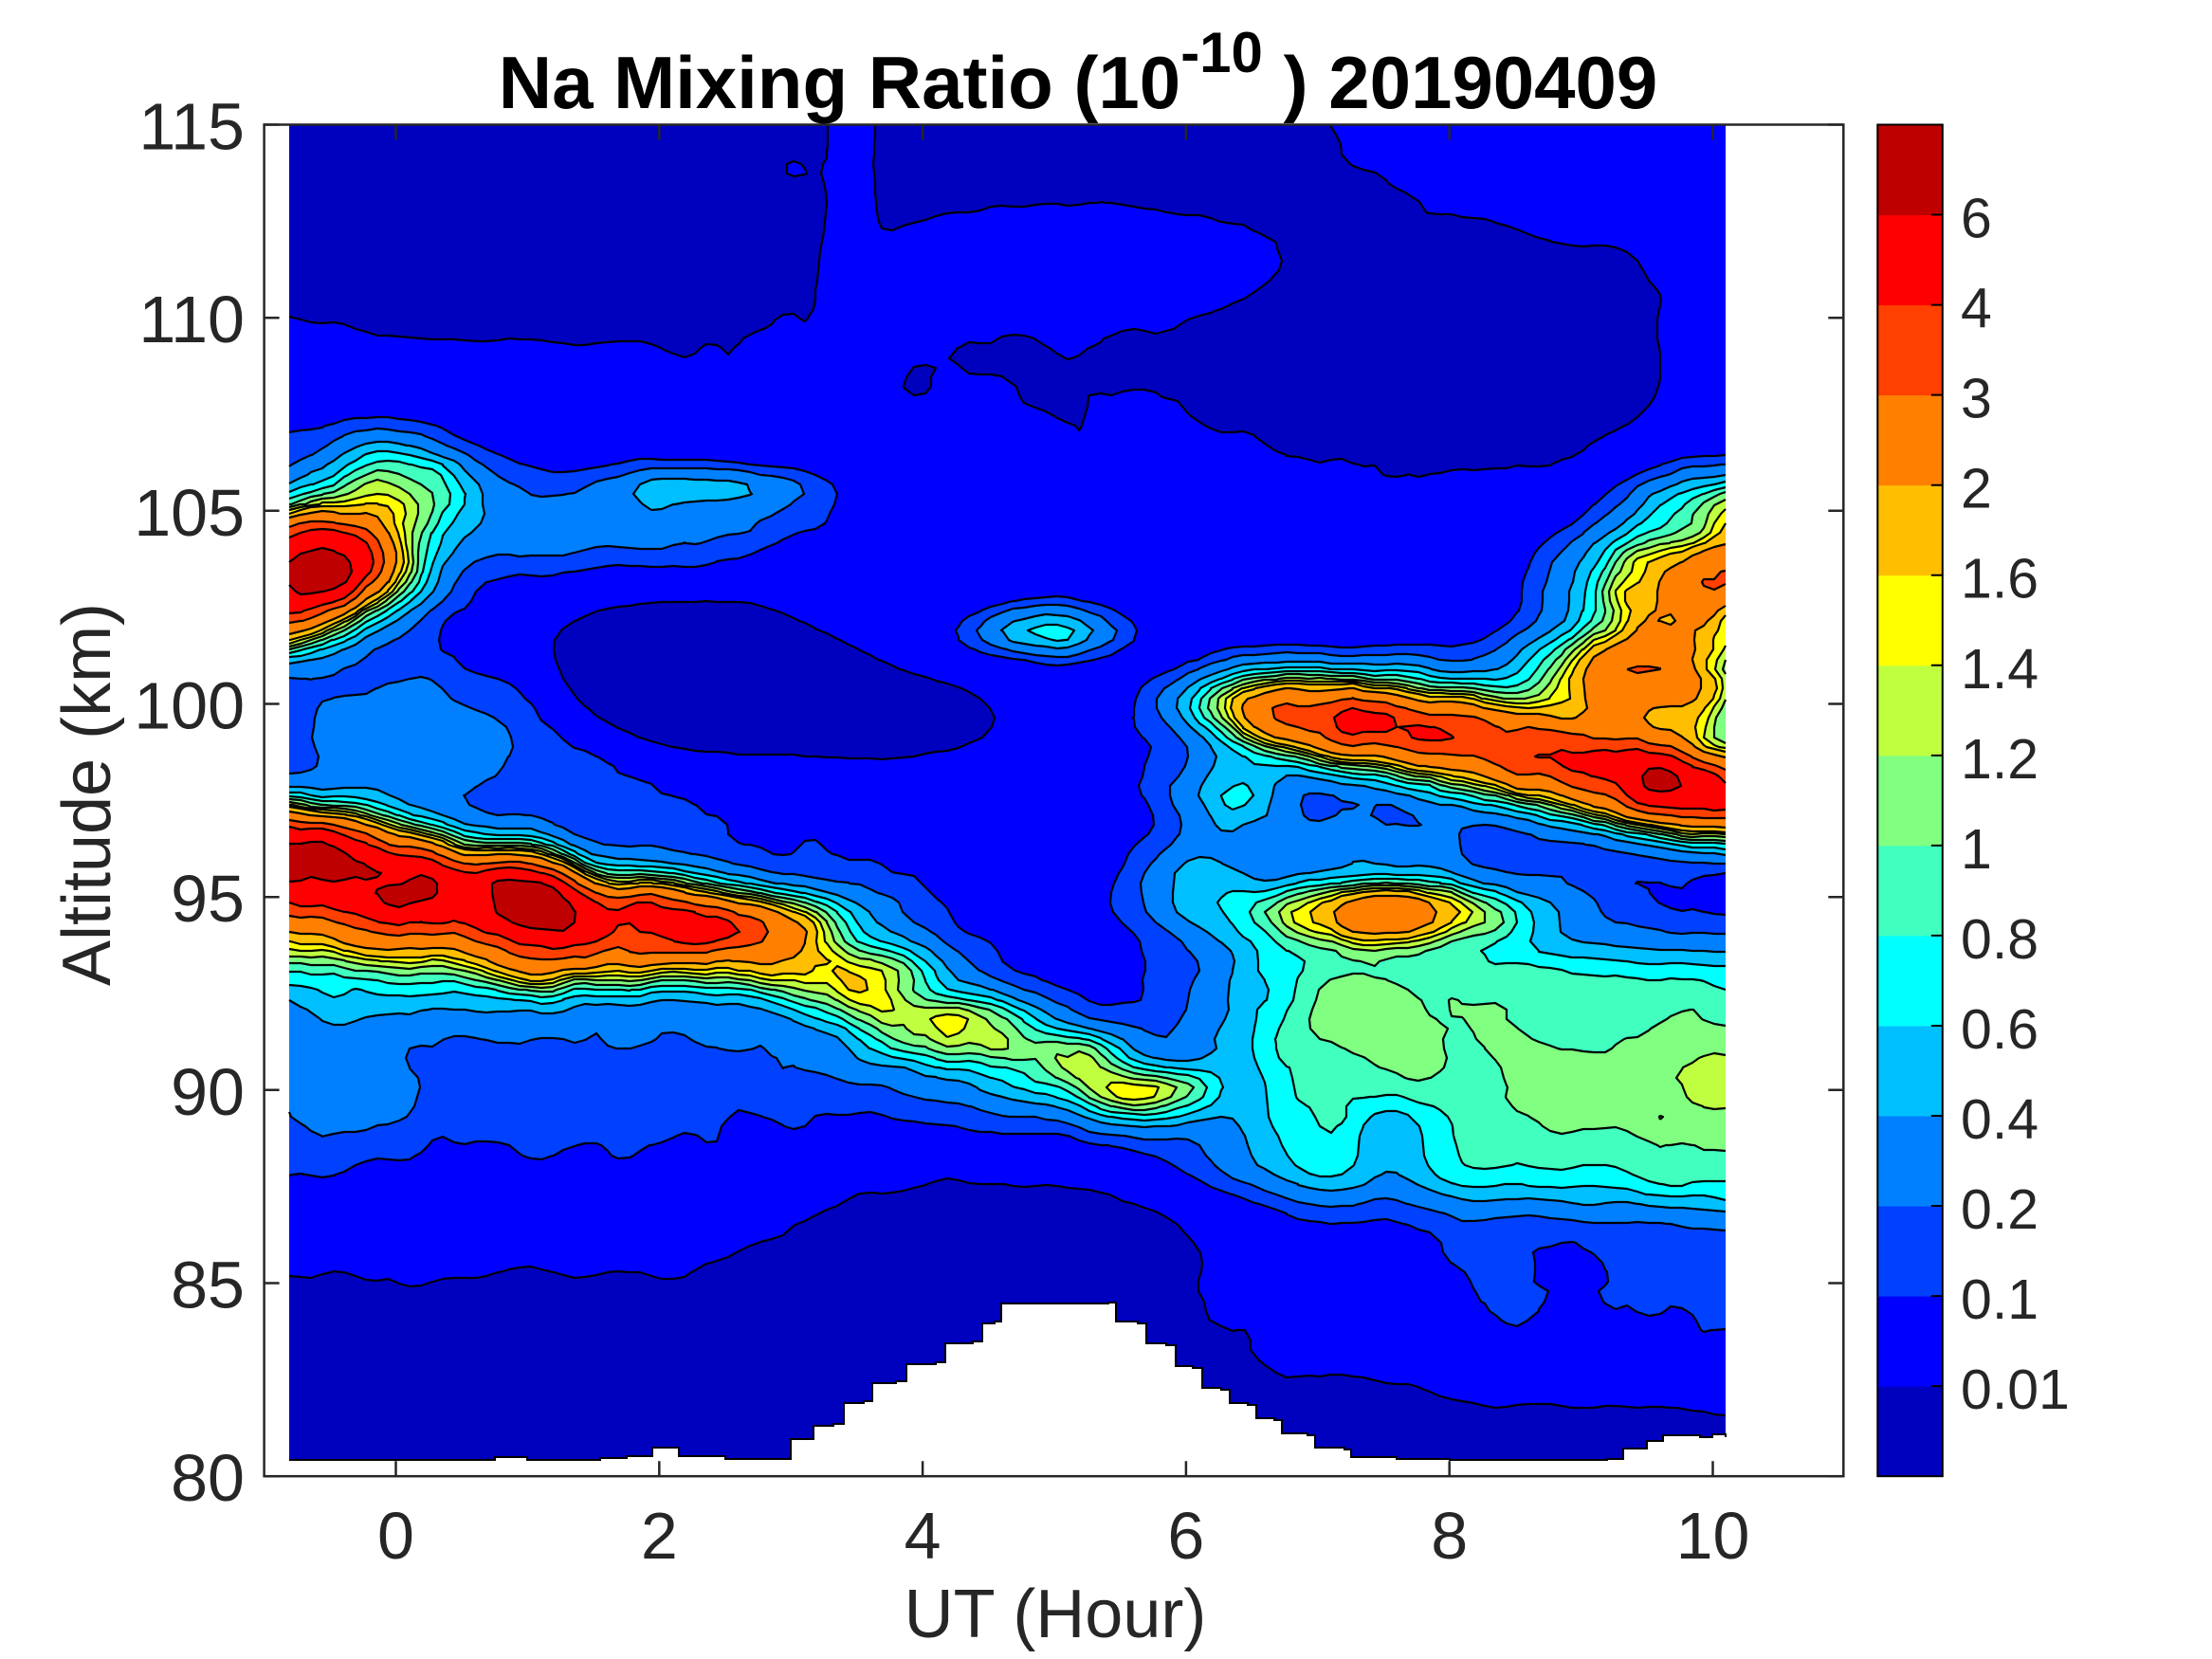 The image size is (2212, 1659). What do you see at coordinates (1999, 669) in the screenshot?
I see `svg-text: 1.4` at bounding box center [1999, 669].